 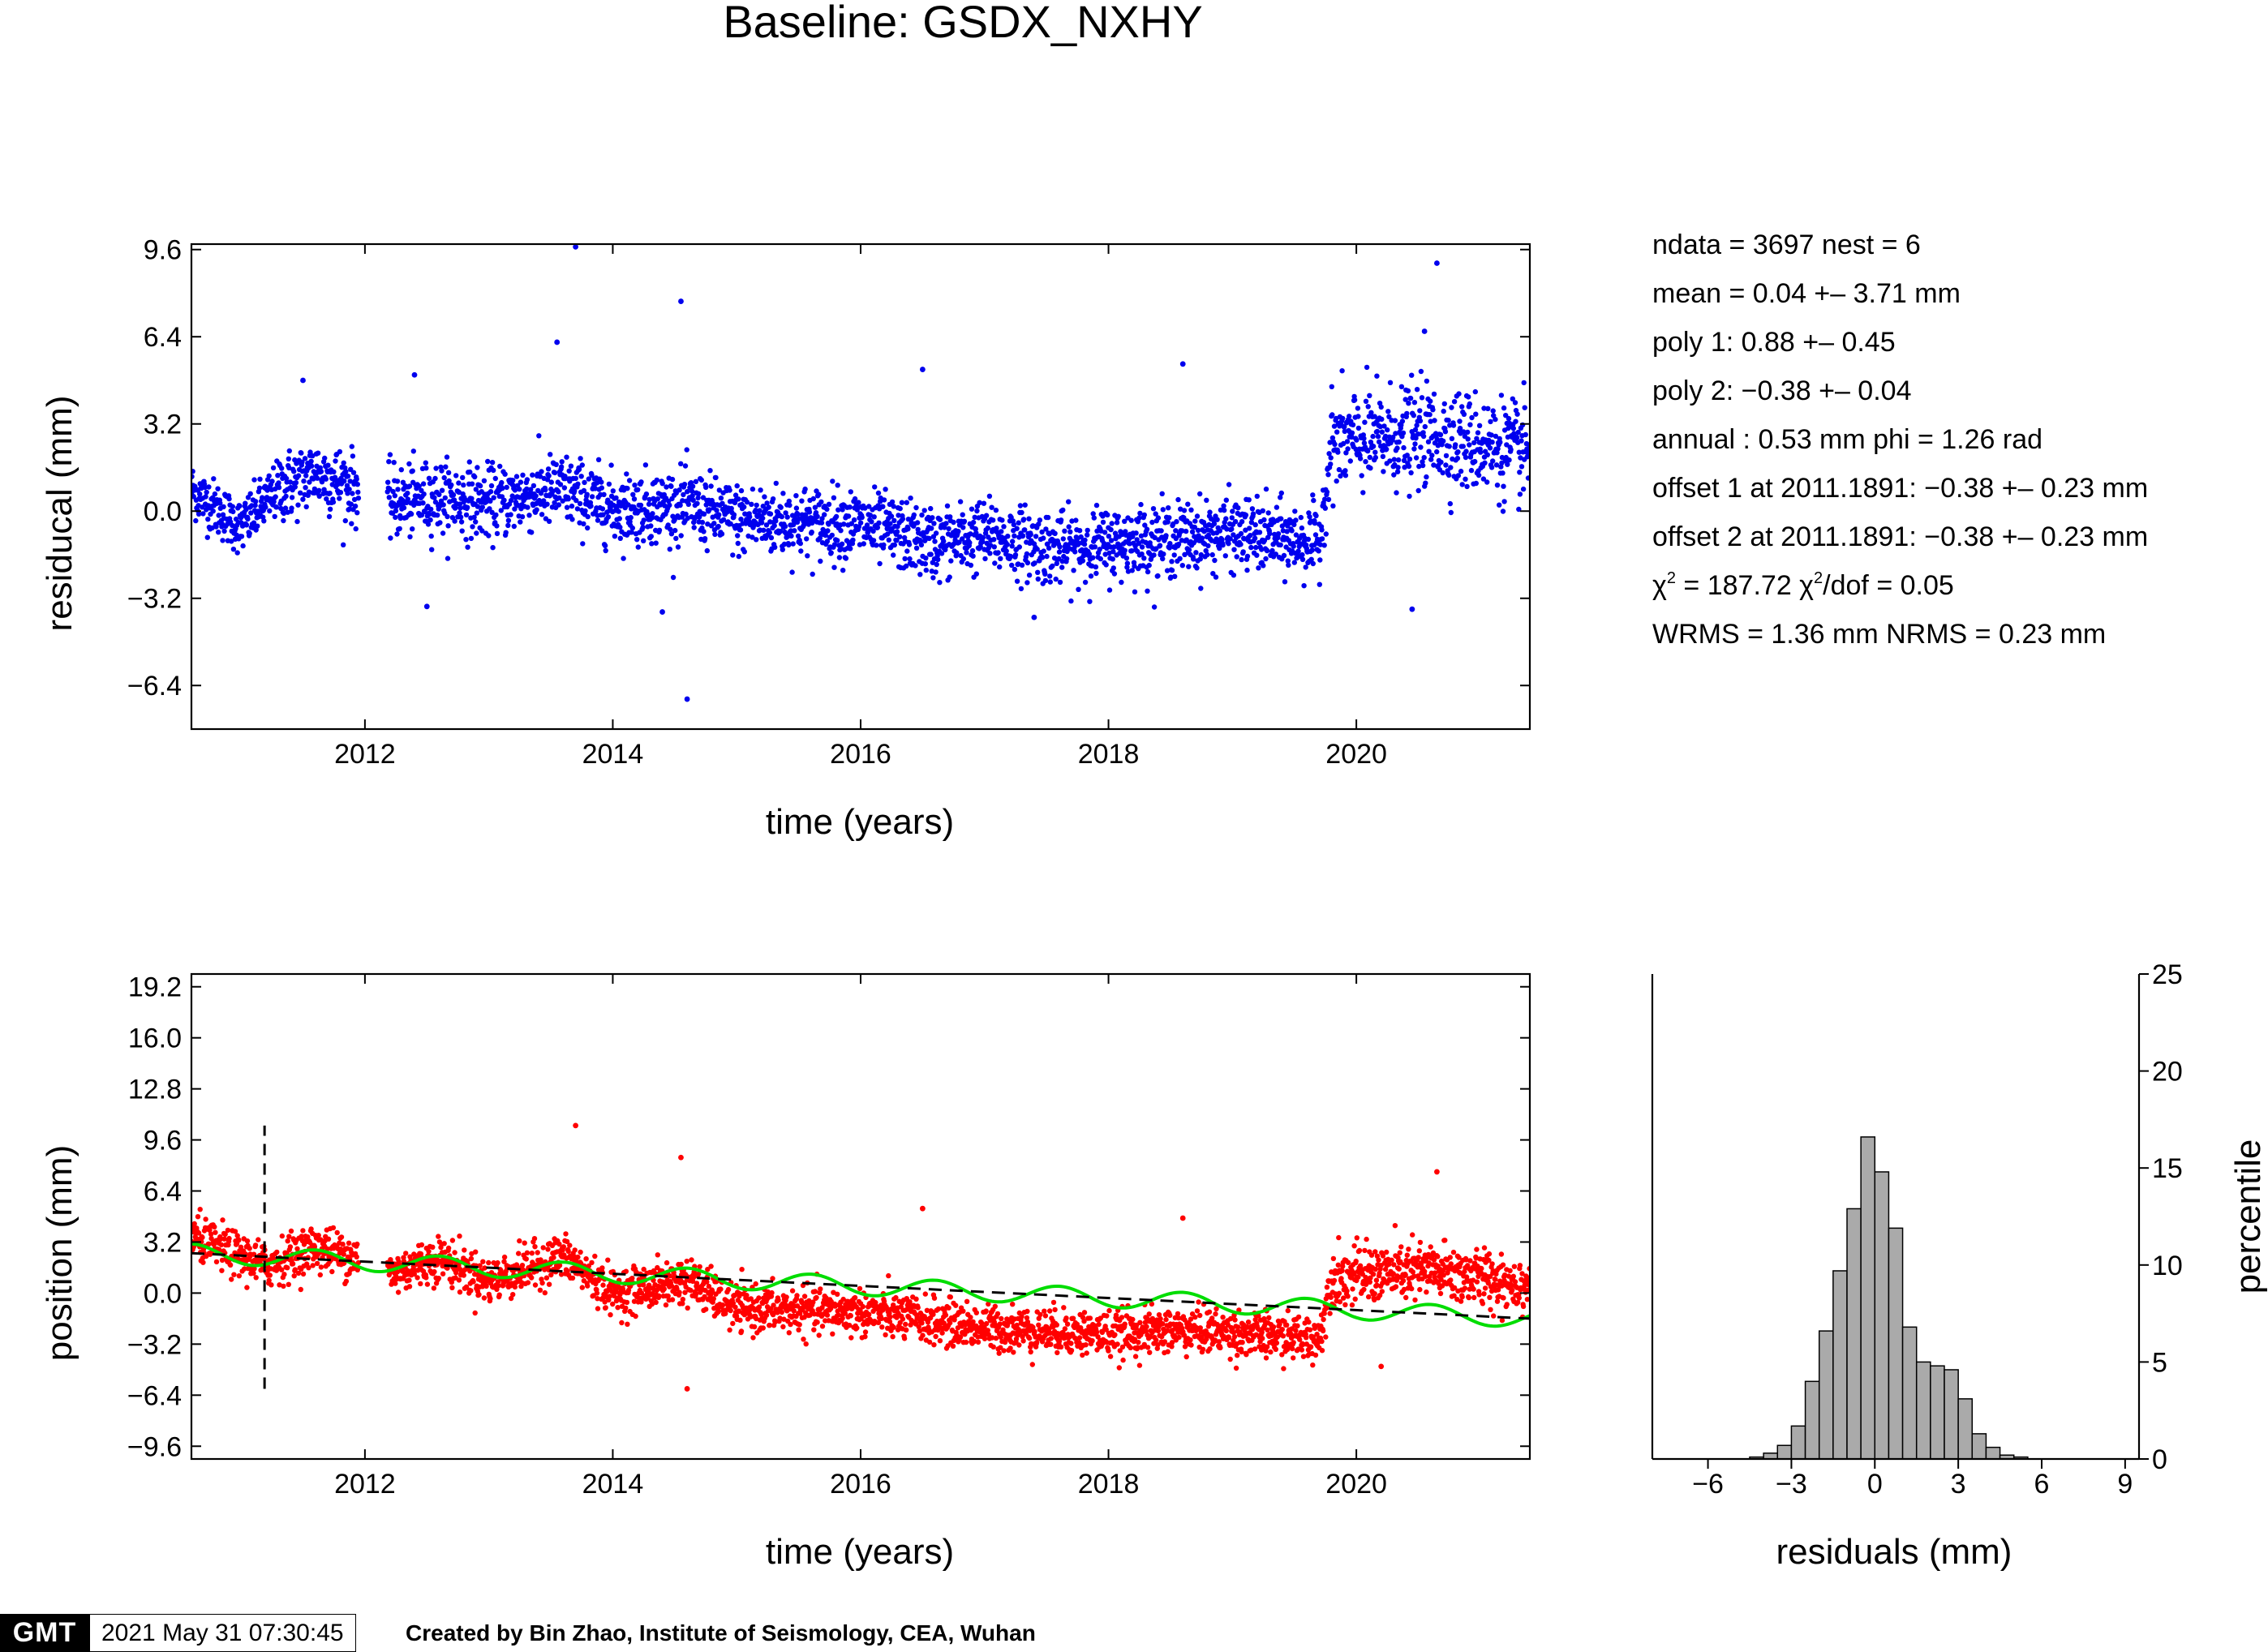 What do you see at coordinates (681, 301) in the screenshot?
I see `outlier-point` at bounding box center [681, 301].